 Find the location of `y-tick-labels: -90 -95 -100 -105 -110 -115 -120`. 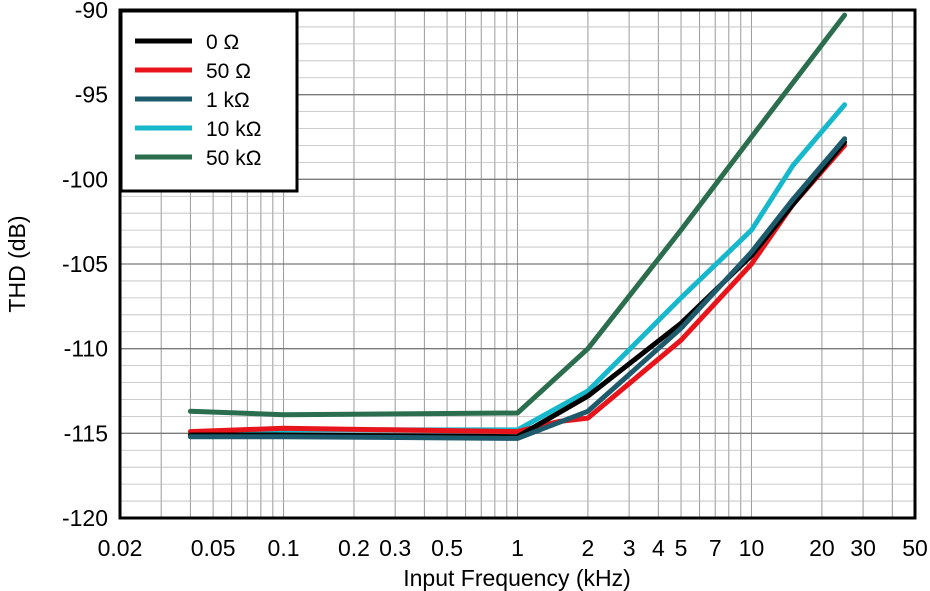

y-tick-labels: -90 -95 -100 -105 -110 -115 -120 is located at coordinates (85, 265).